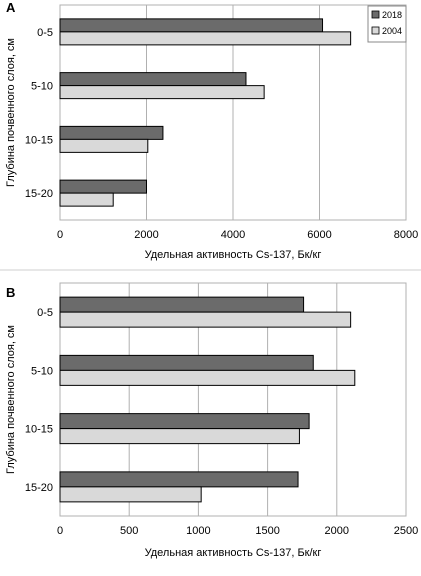  Describe the element at coordinates (406, 235) in the screenshot. I see `x-tick-label: 8000` at that location.